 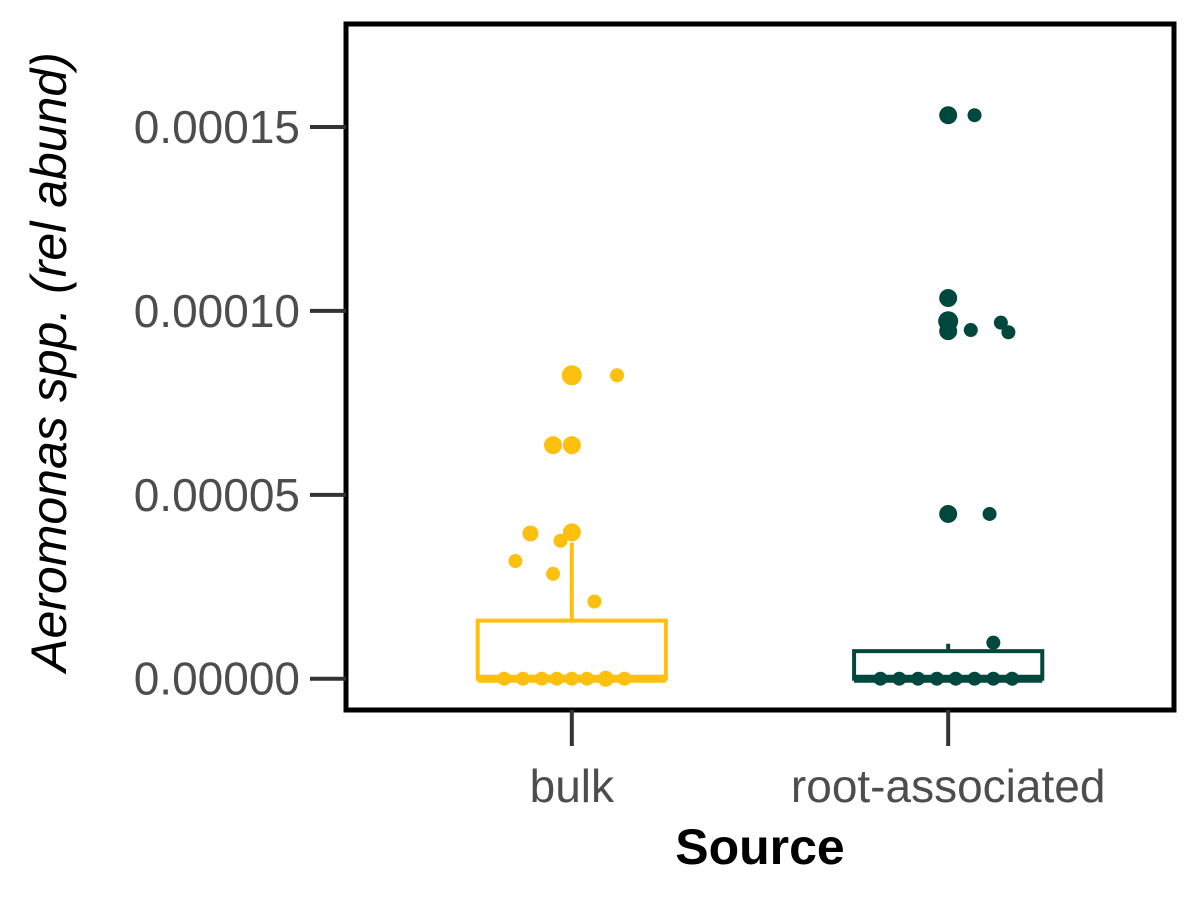 I want to click on y-tick-label: 0.00015, so click(x=217, y=127).